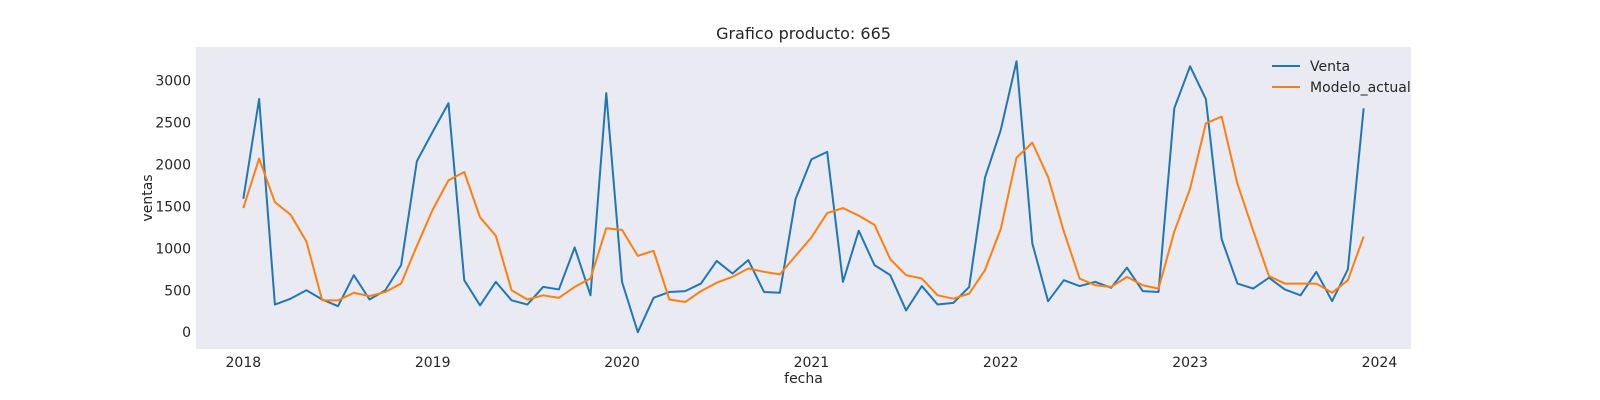 Image resolution: width=1600 pixels, height=400 pixels. I want to click on x-tick-label: 2022, so click(1001, 363).